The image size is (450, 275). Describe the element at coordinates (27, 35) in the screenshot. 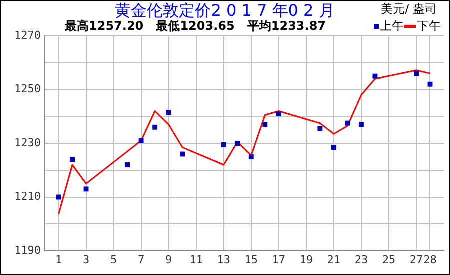

I see `y-tick-label: 1270` at that location.